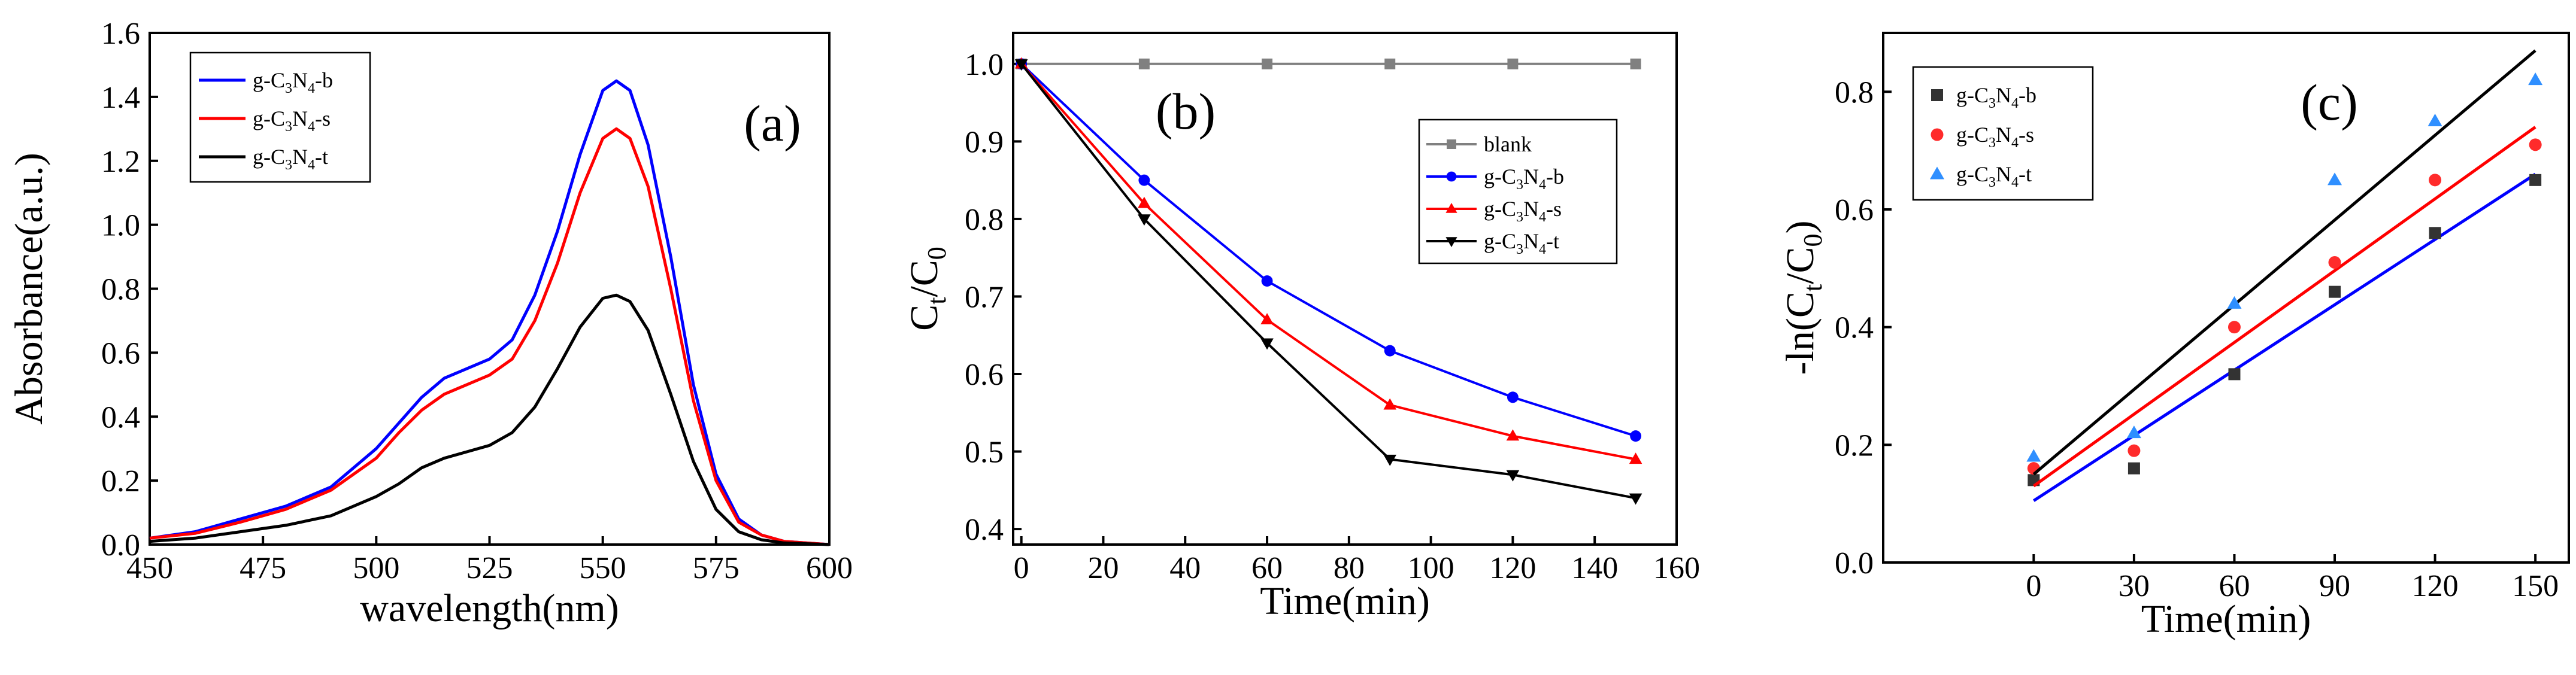  What do you see at coordinates (1676, 568) in the screenshot?
I see `x-tick-label: 160` at bounding box center [1676, 568].